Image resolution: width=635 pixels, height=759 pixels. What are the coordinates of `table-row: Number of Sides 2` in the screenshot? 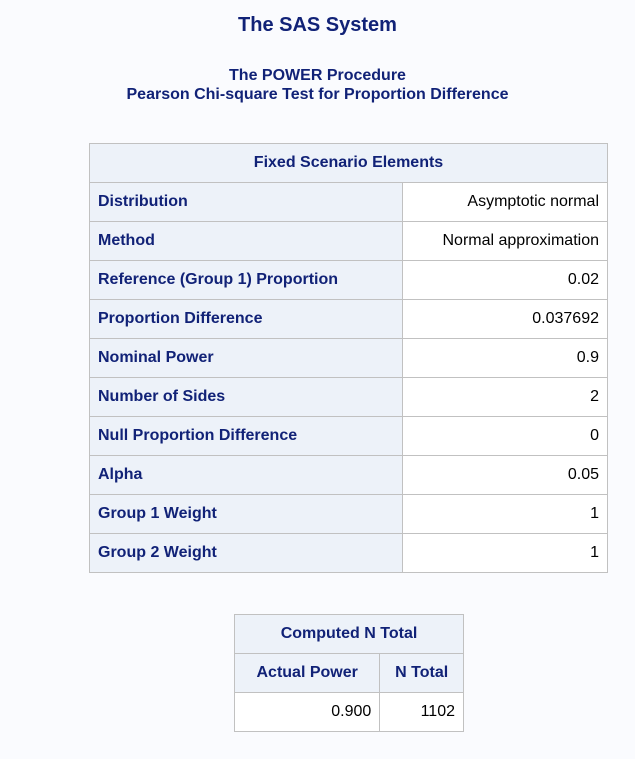 It's located at (348, 397).